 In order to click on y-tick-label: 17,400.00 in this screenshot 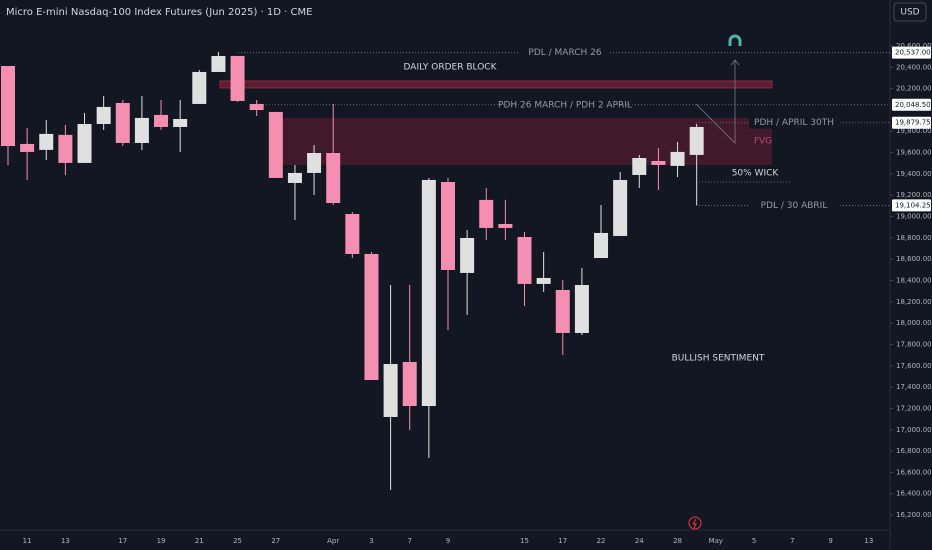, I will do `click(914, 387)`.